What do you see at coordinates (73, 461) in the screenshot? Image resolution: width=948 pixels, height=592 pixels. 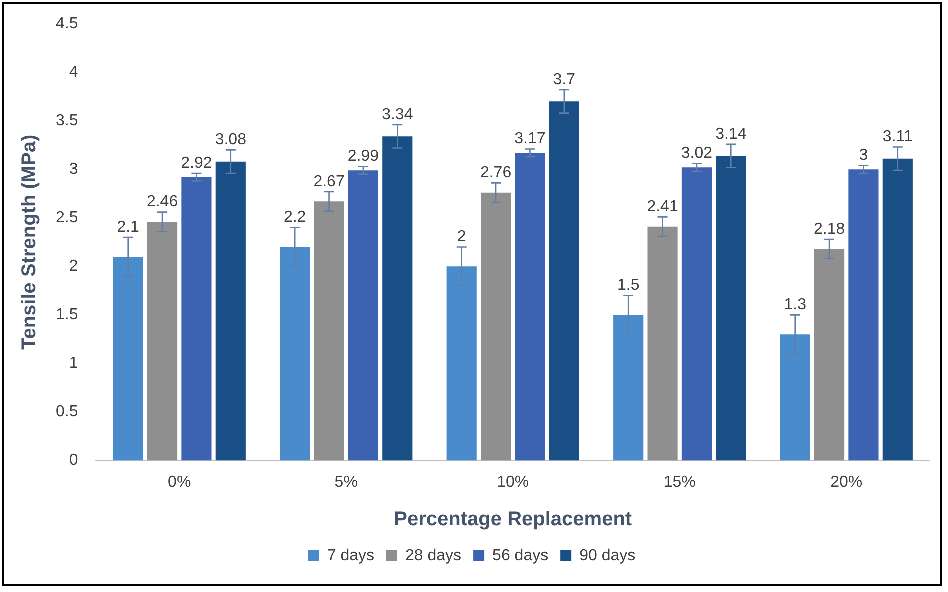 I see `y-tick-label: 0` at bounding box center [73, 461].